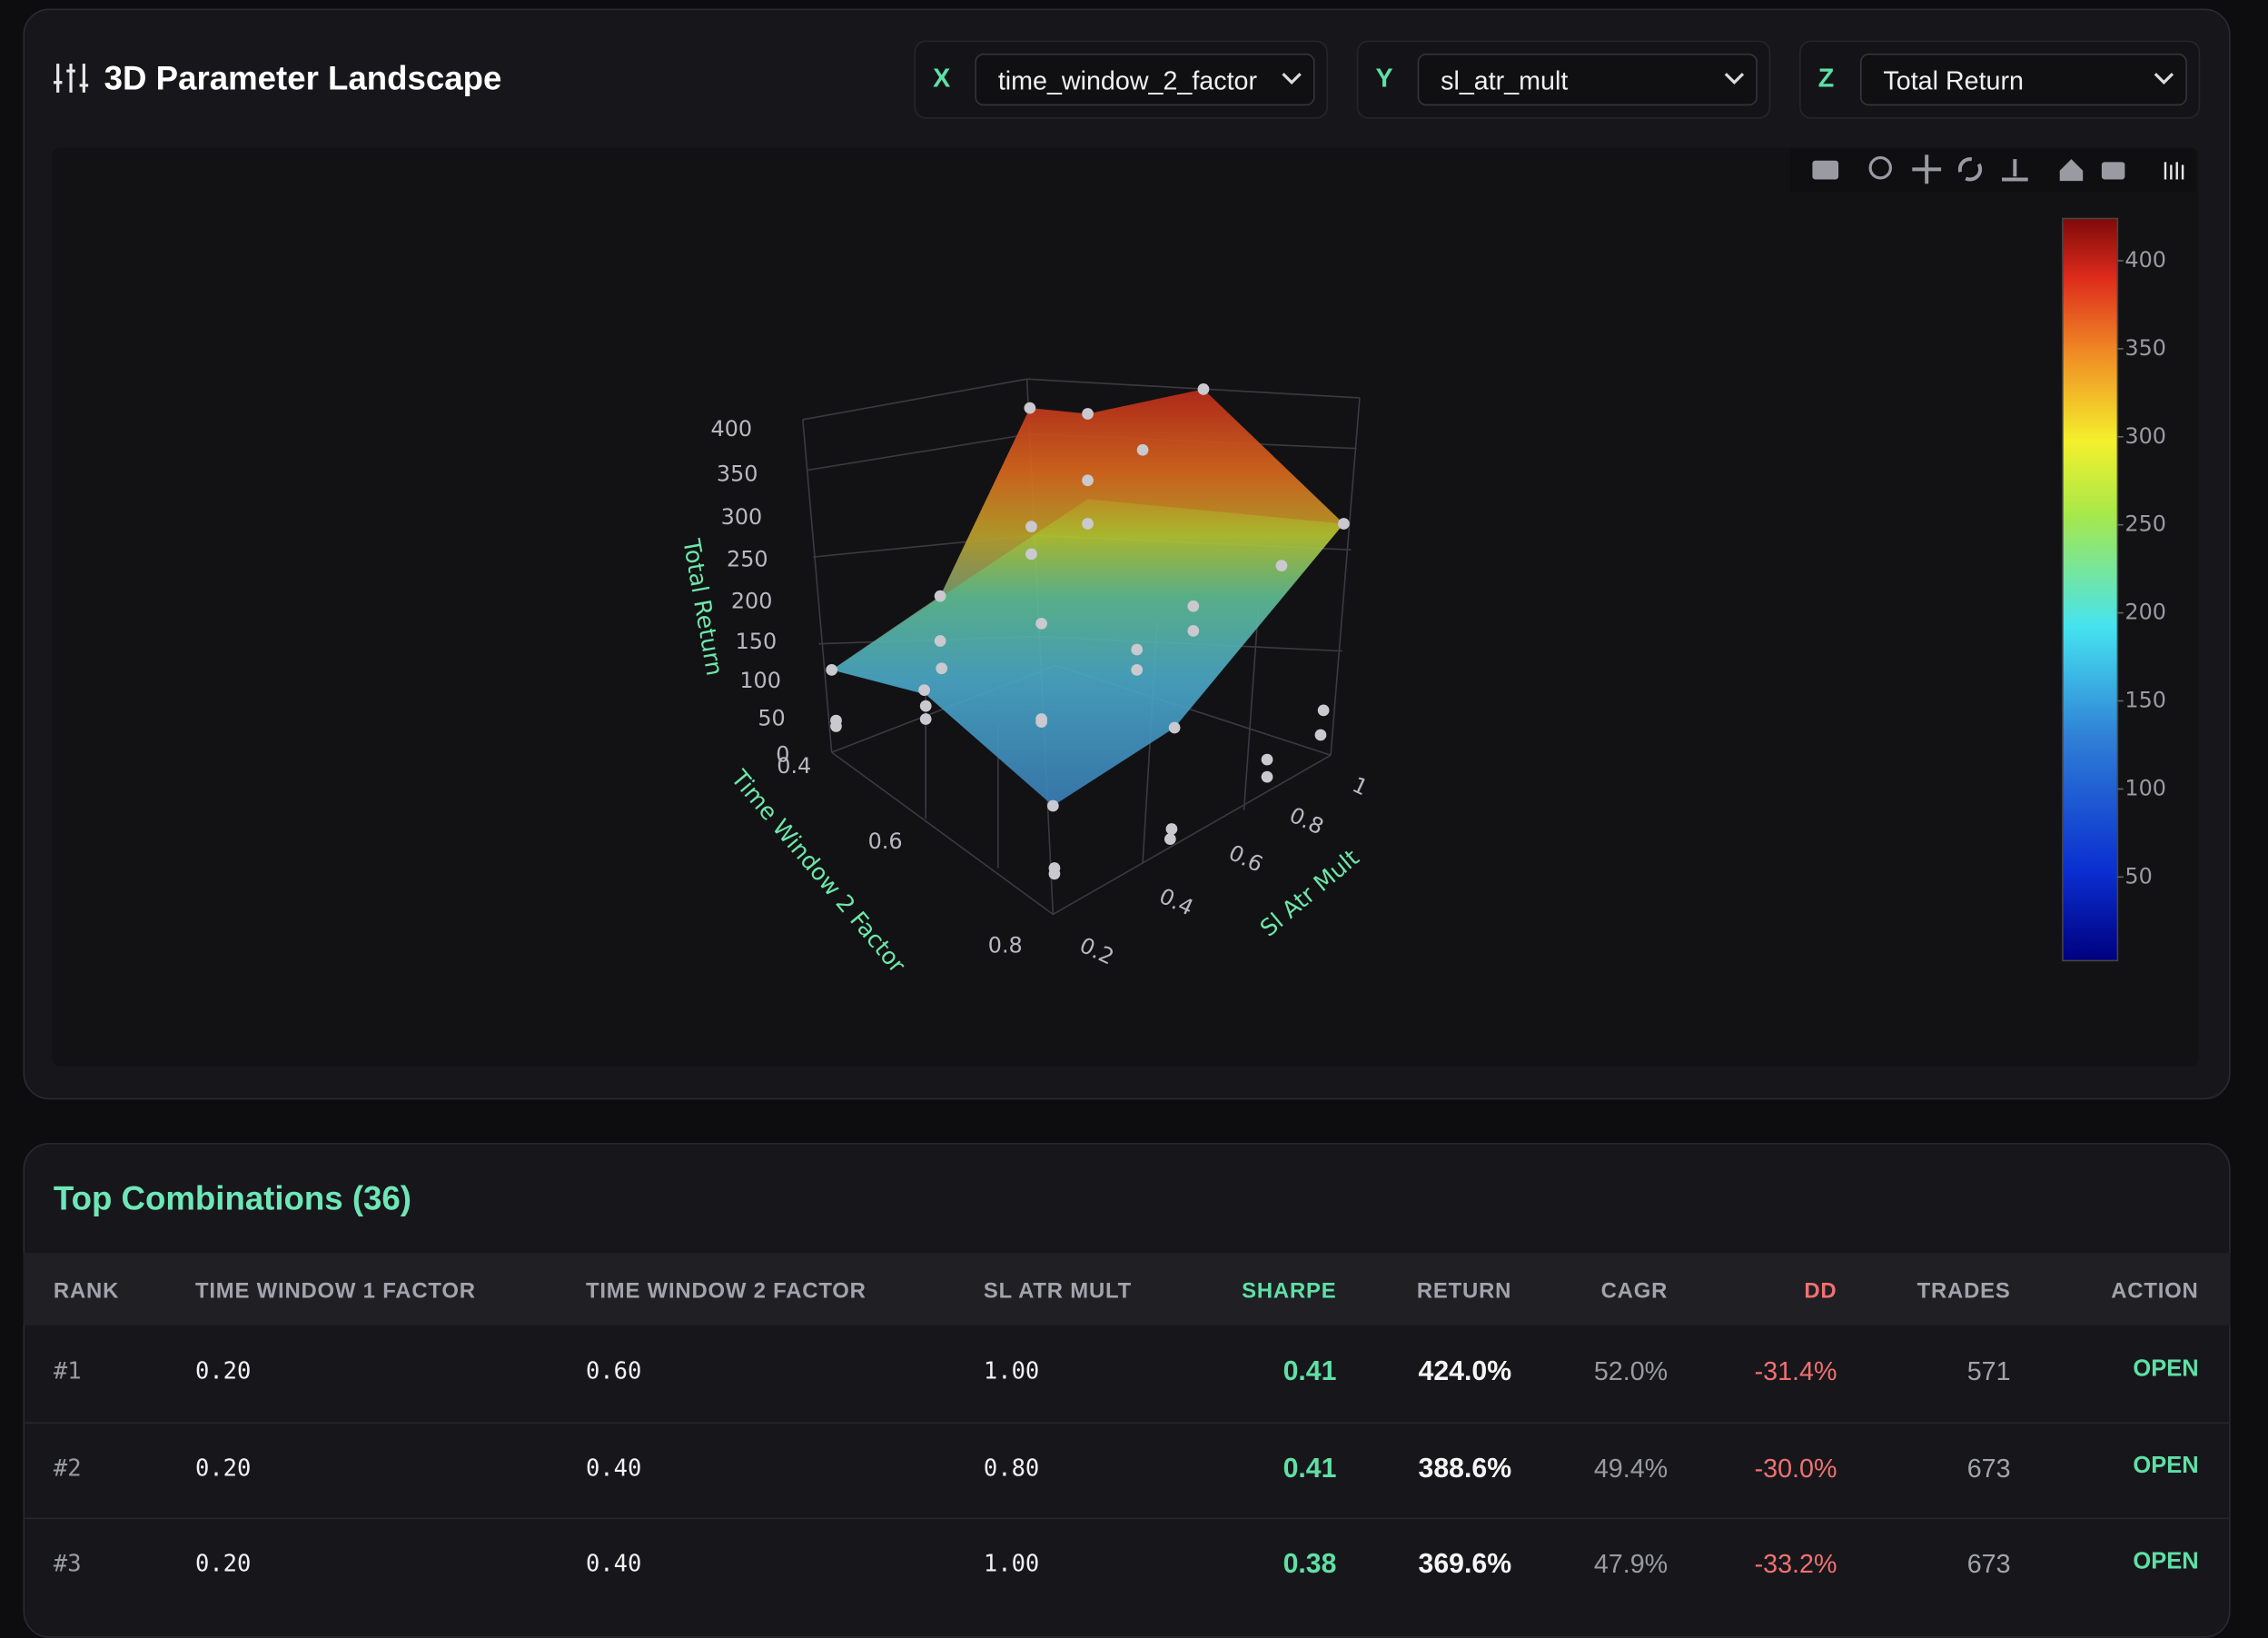 This screenshot has width=2268, height=1638. What do you see at coordinates (1820, 1291) in the screenshot?
I see `column-header: DD` at bounding box center [1820, 1291].